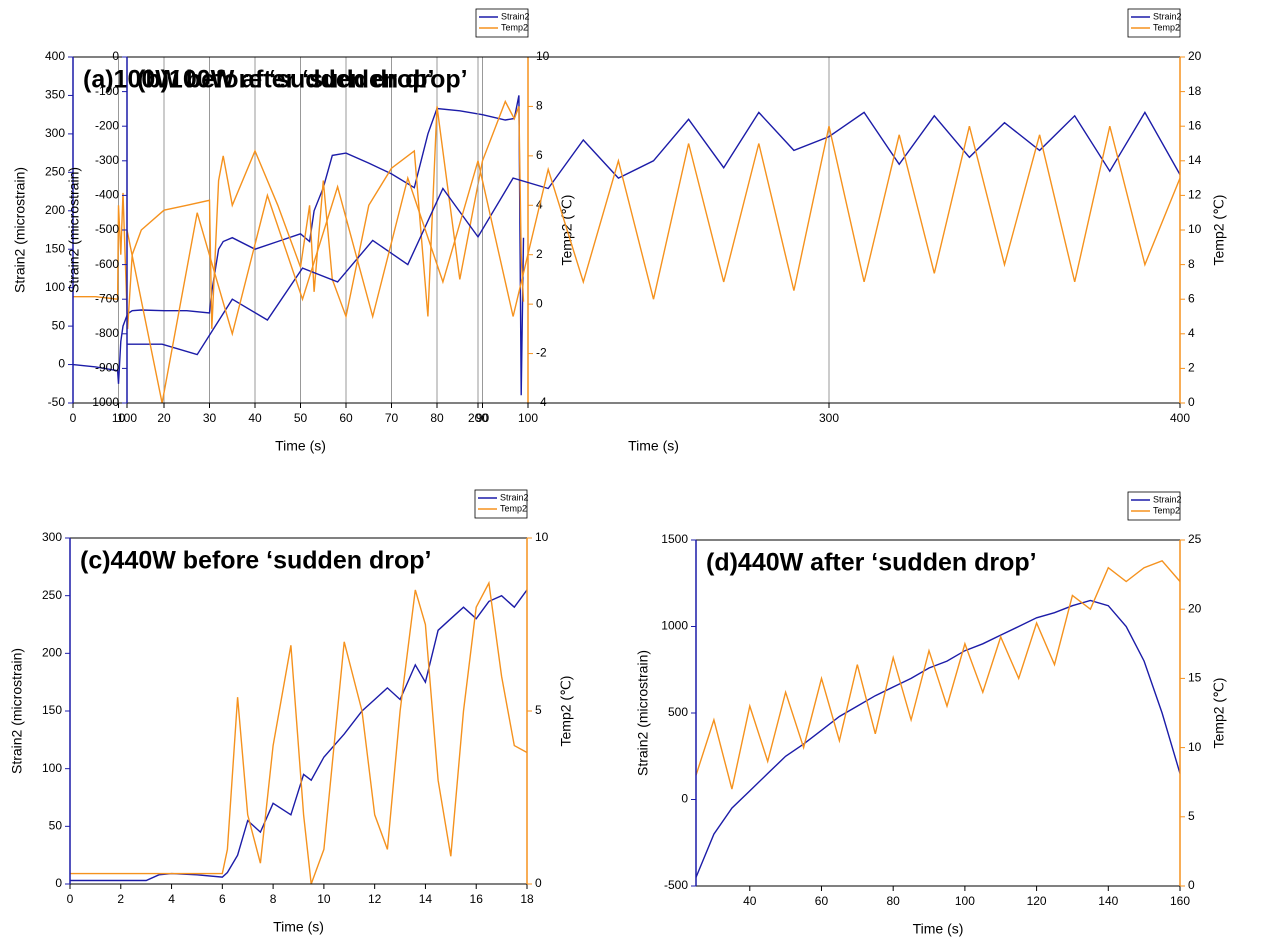 Image resolution: width=1270 pixels, height=942 pixels. I want to click on x-tick-label: 200, so click(478, 418).